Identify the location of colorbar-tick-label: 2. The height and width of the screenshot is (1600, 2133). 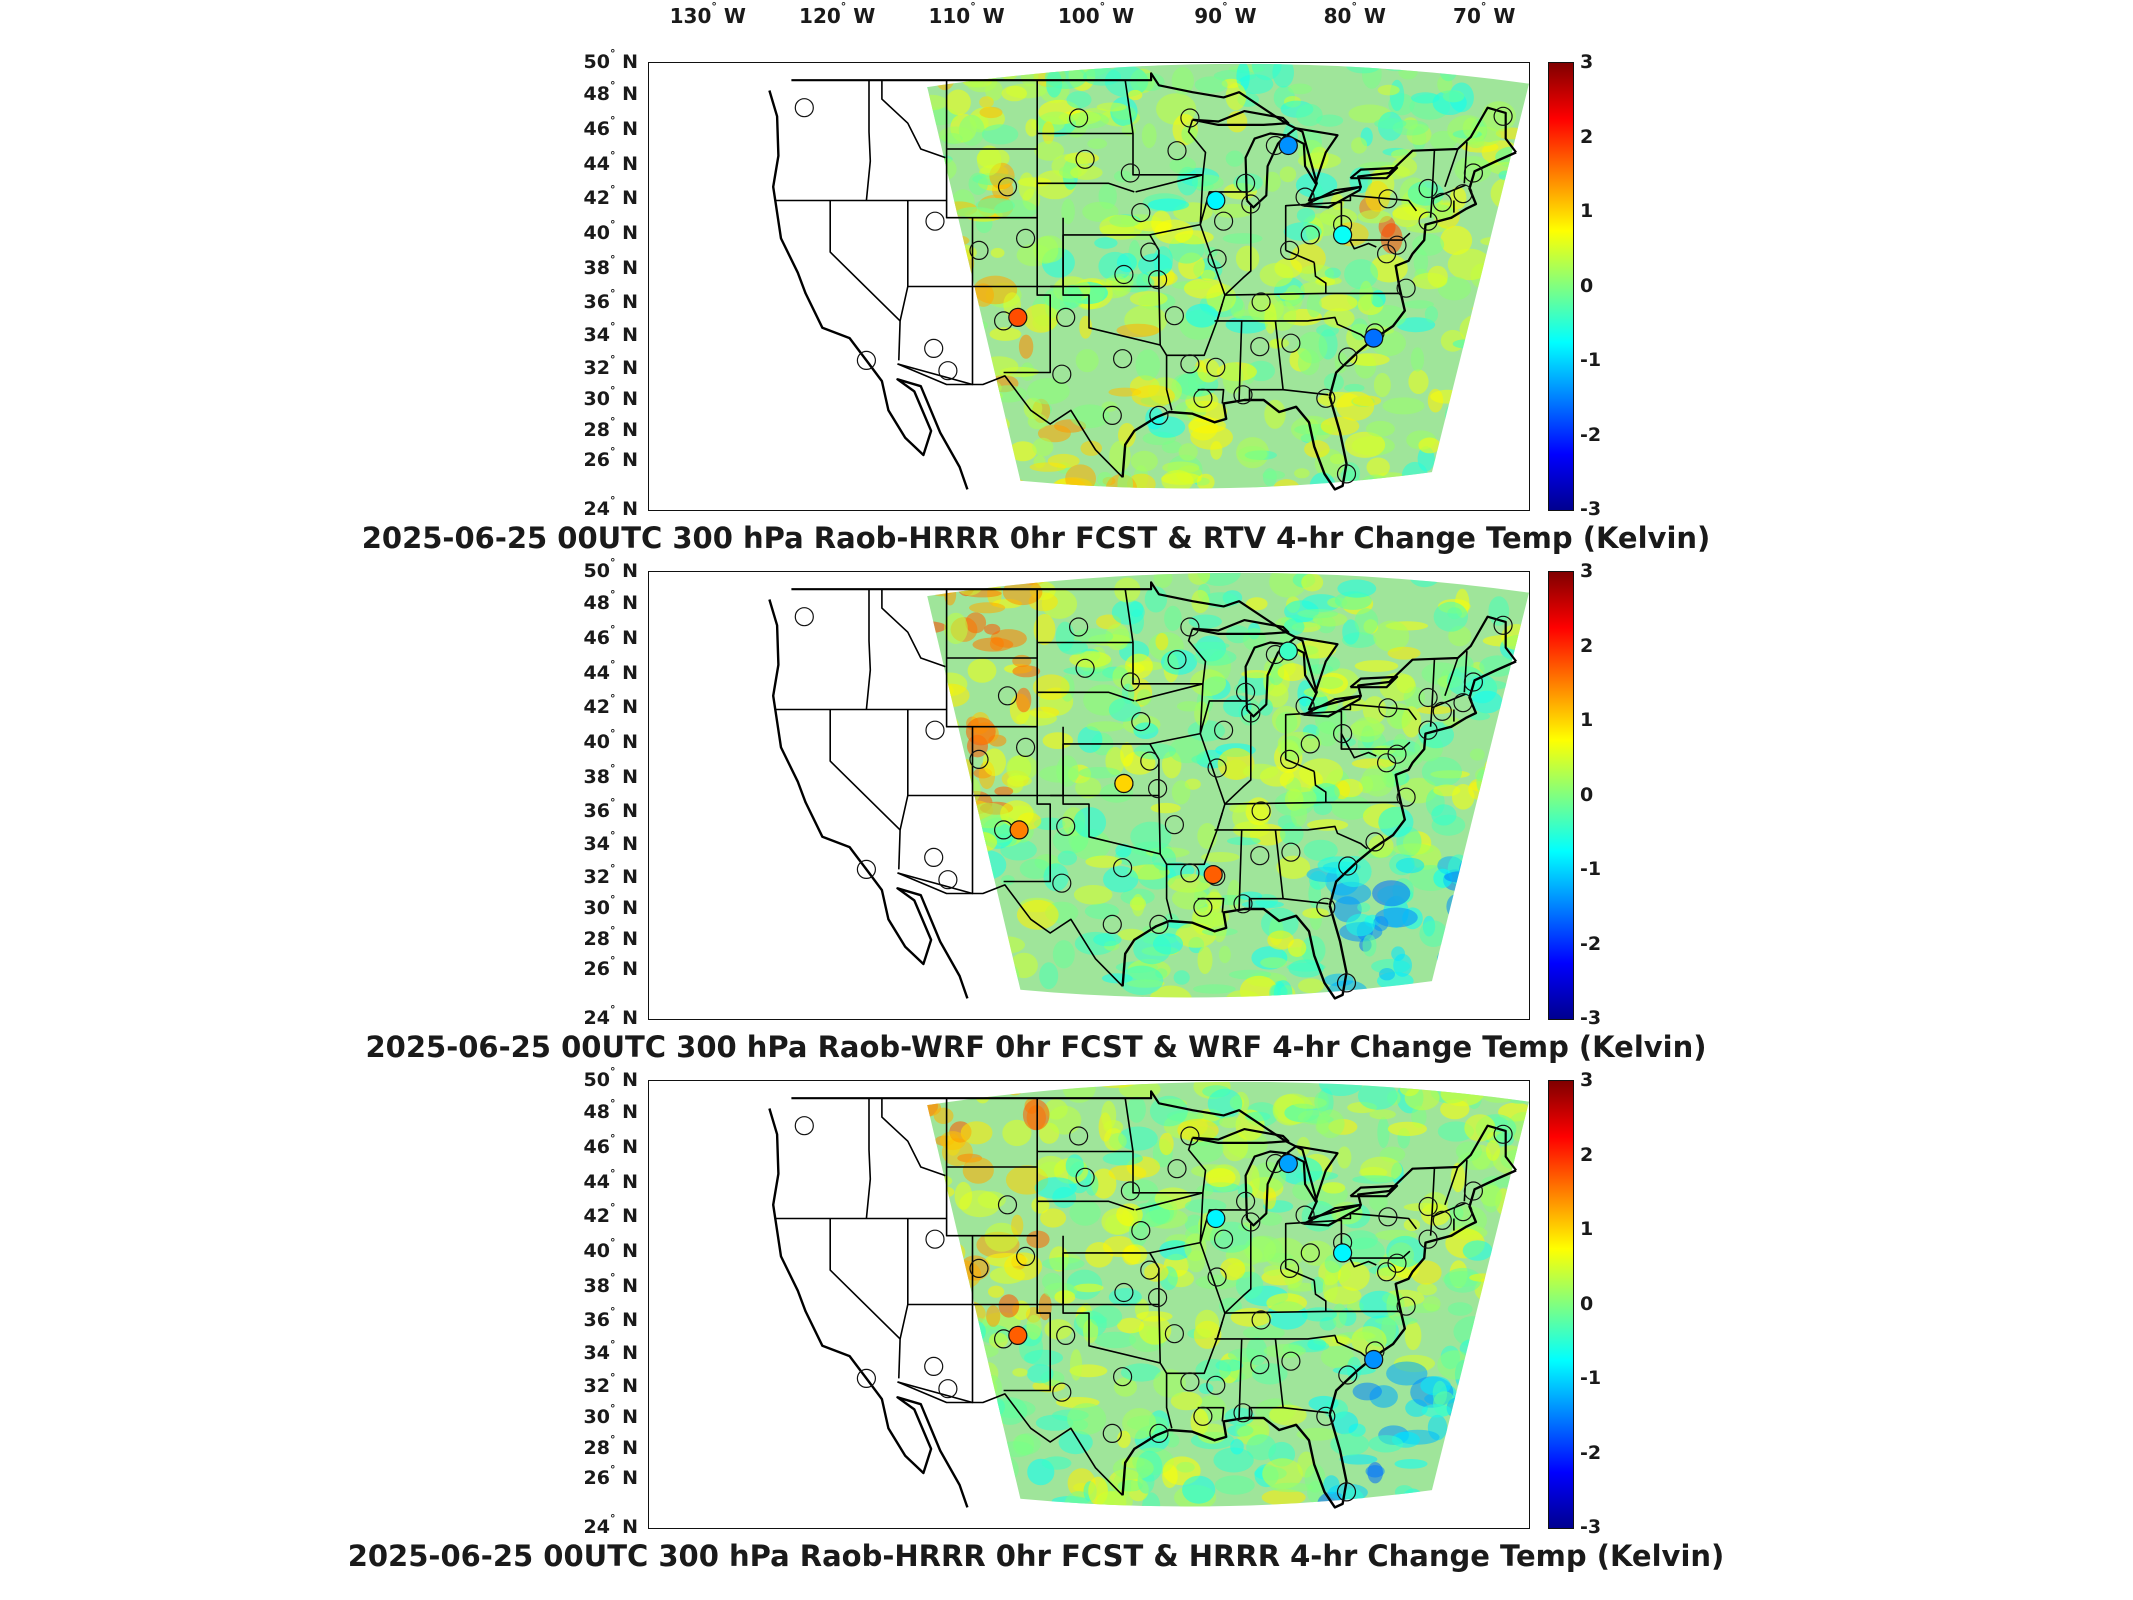
(1587, 136).